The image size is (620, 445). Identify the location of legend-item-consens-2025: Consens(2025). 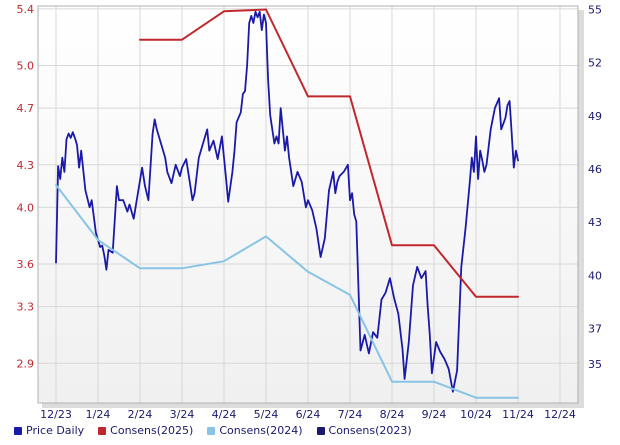
(145, 430).